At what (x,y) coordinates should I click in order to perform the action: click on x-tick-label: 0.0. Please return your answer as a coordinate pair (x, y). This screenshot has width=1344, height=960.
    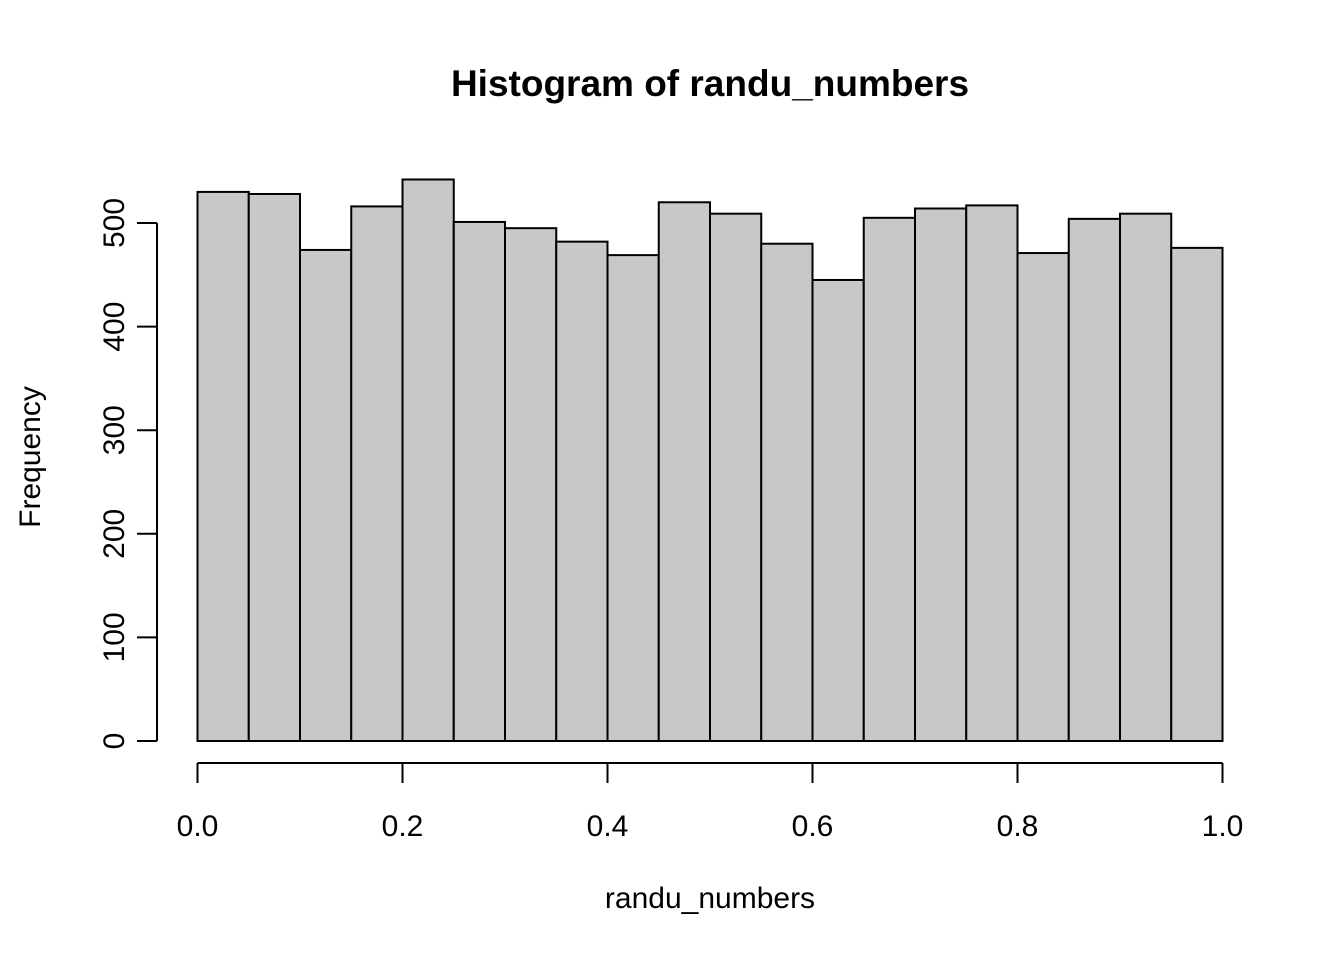
    Looking at the image, I should click on (198, 826).